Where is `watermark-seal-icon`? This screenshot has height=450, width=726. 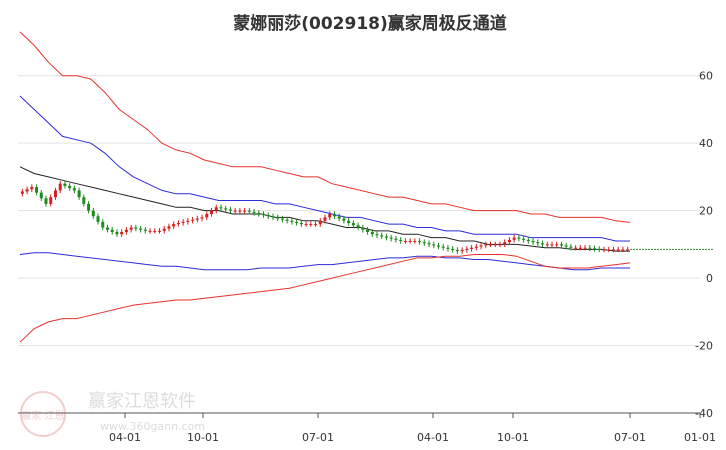 watermark-seal-icon is located at coordinates (43, 414).